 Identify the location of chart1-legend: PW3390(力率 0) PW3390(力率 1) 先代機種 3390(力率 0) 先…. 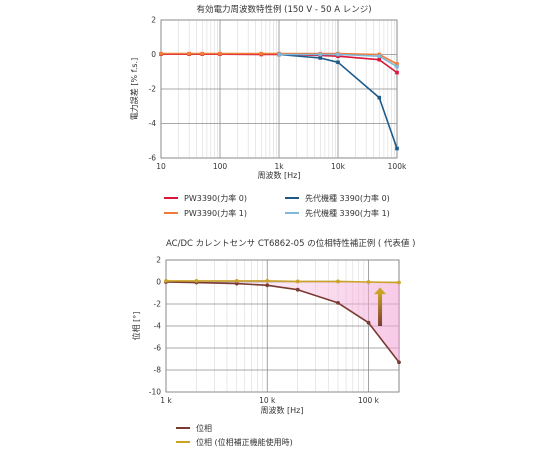
(277, 205).